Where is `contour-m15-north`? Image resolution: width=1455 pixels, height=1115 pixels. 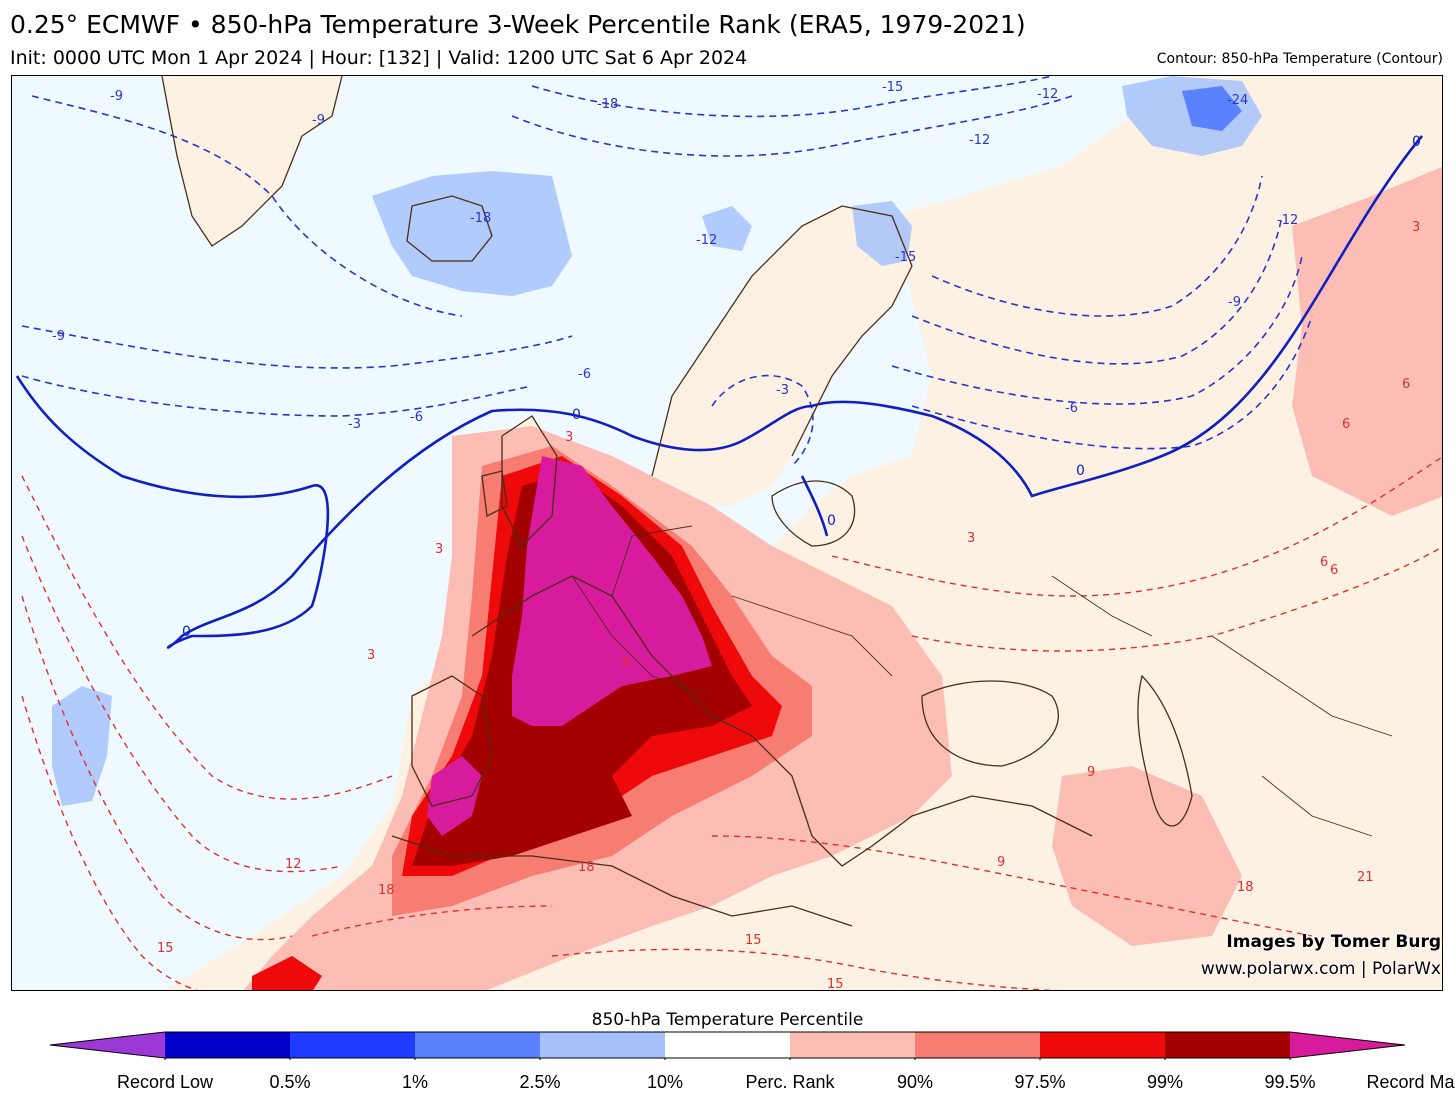
contour-m15-north is located at coordinates (792, 97).